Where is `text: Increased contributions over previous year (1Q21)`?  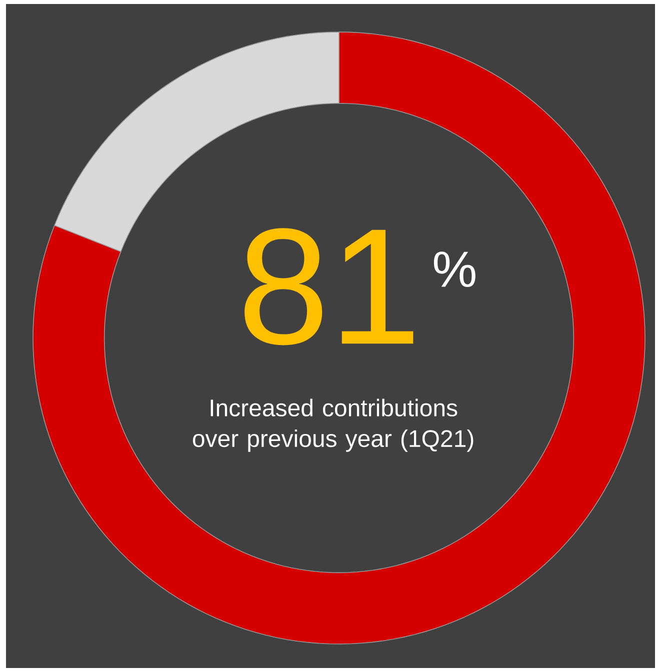 text: Increased contributions over previous year (1Q21) is located at coordinates (333, 425).